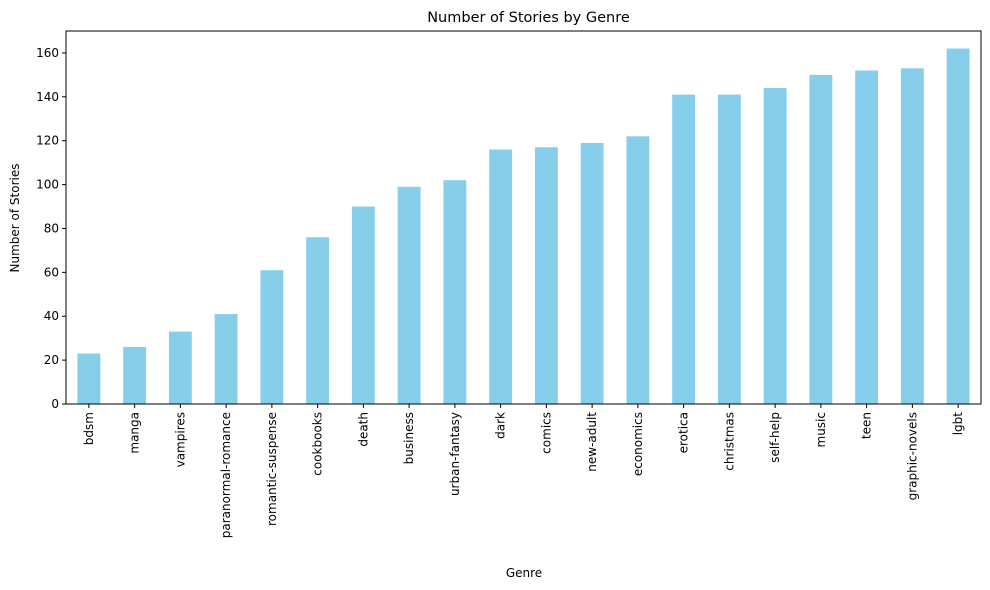  Describe the element at coordinates (226, 475) in the screenshot. I see `x-tick-label: paranormal-romance` at that location.